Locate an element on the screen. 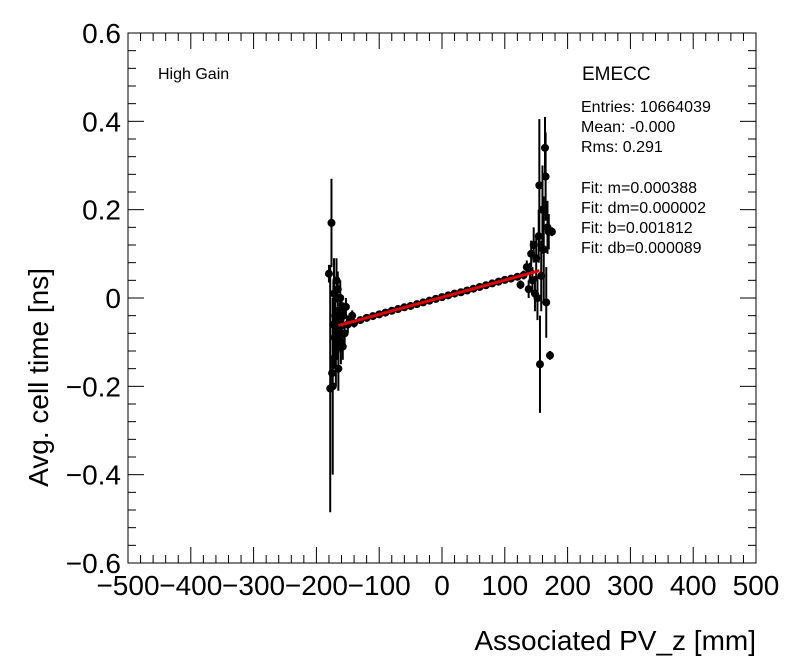  x-axis-title: Associated PV_z [mm] is located at coordinates (615, 640).